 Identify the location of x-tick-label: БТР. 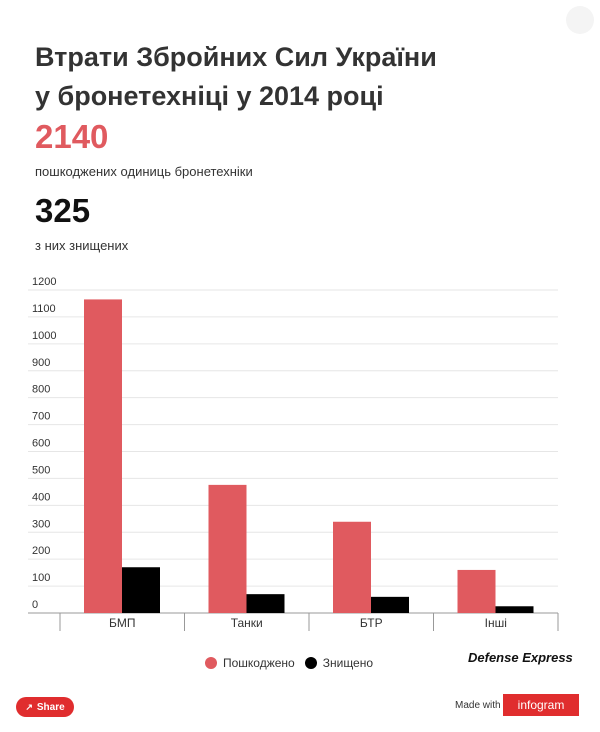
(371, 623).